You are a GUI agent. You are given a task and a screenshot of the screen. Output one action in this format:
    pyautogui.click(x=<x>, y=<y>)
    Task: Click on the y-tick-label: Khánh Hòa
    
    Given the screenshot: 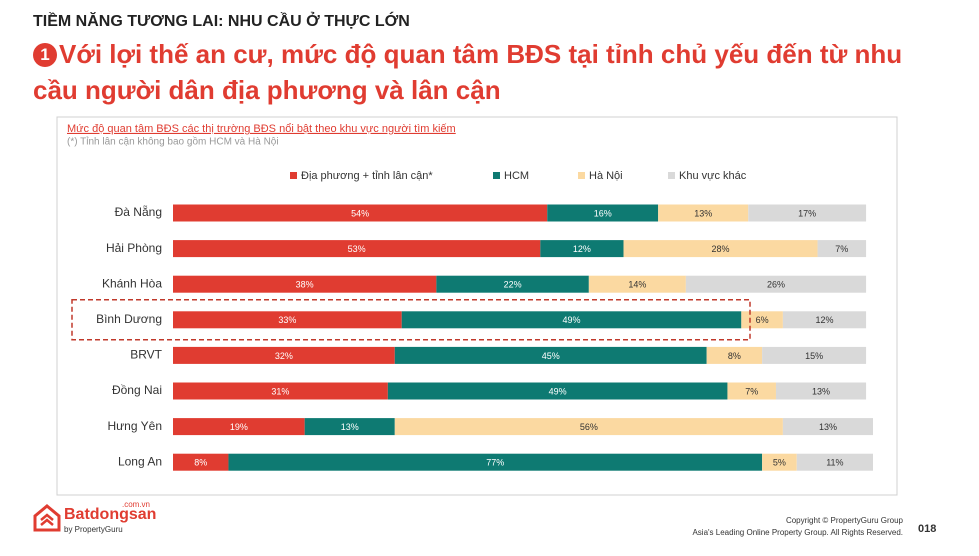 What is the action you would take?
    pyautogui.click(x=132, y=283)
    